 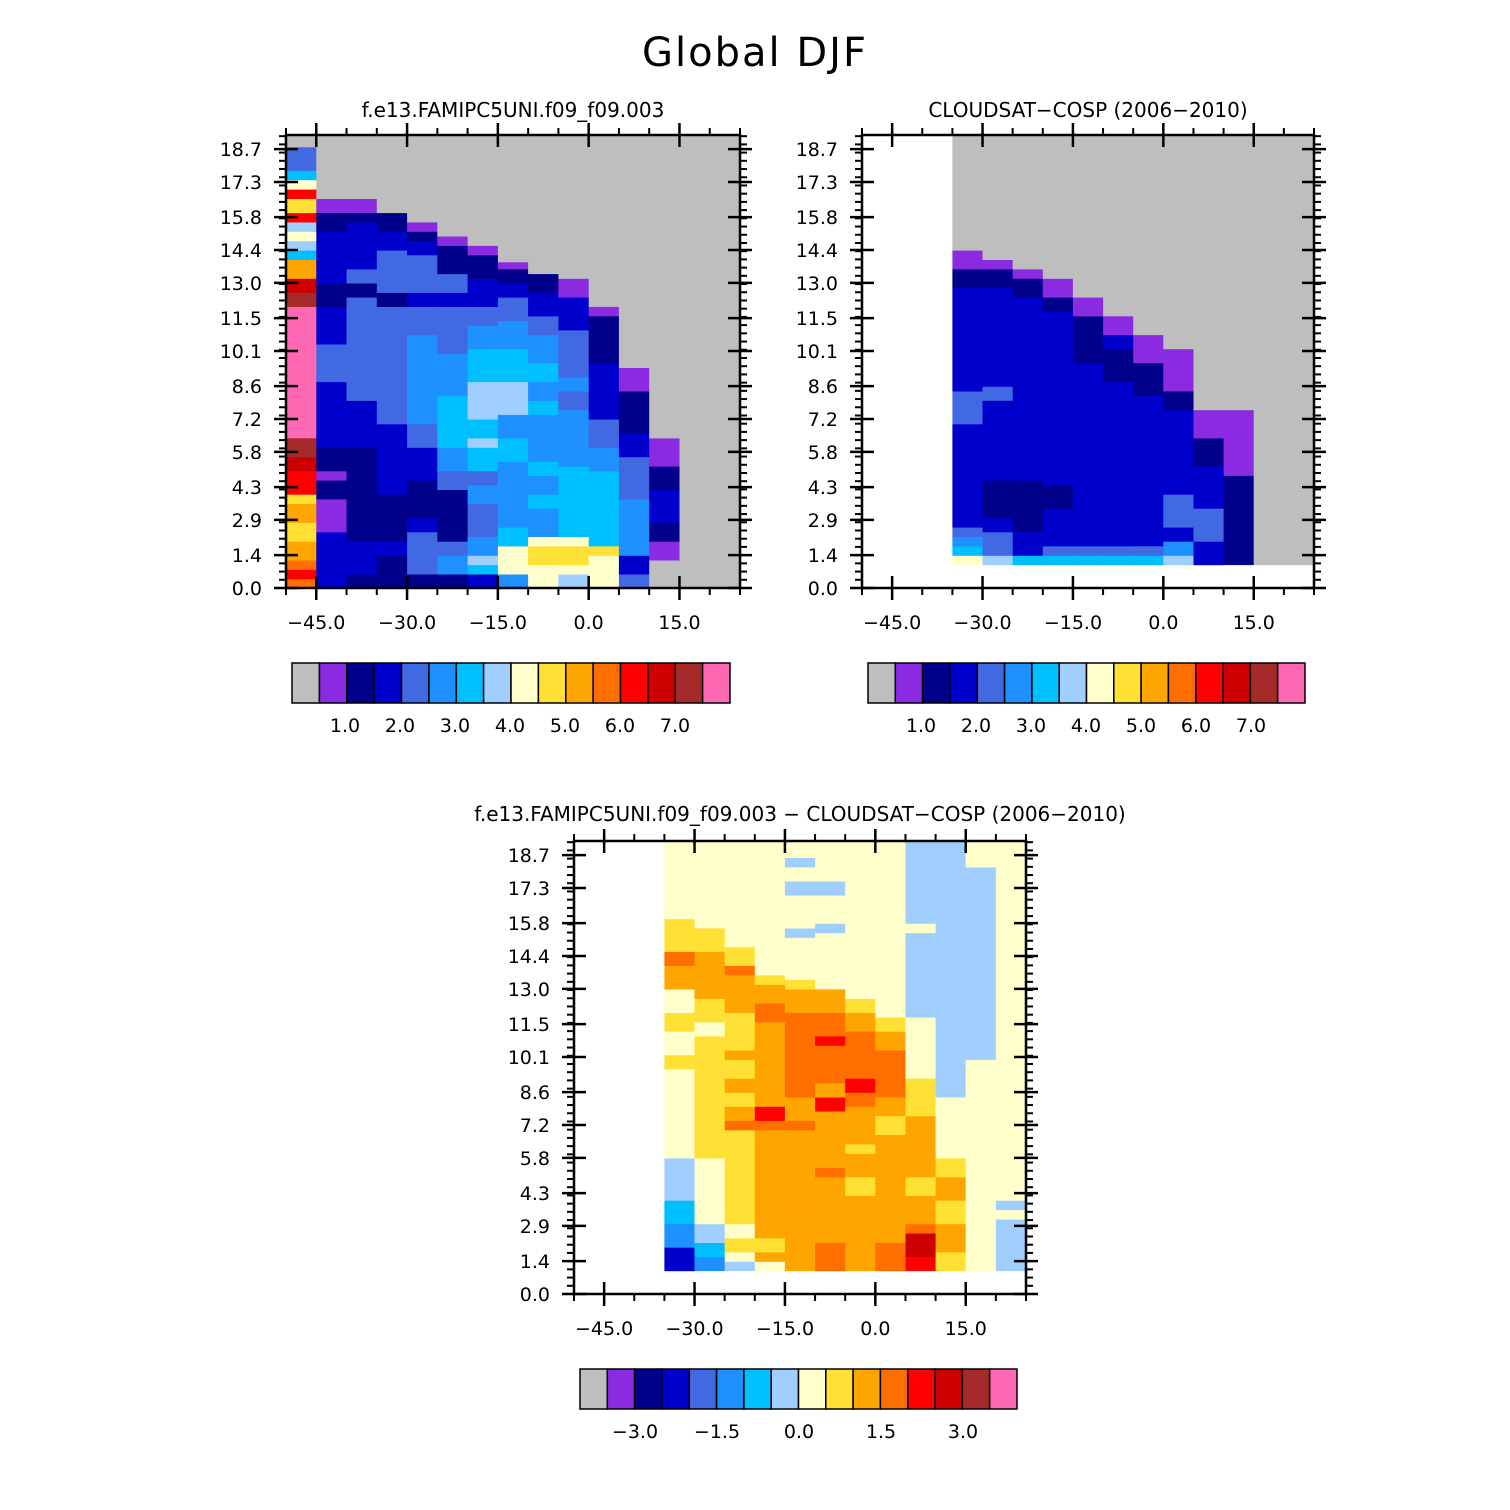 What do you see at coordinates (798, 1405) in the screenshot?
I see `colorbar: −3.0 −1.5 0.0 1.5 3.0` at bounding box center [798, 1405].